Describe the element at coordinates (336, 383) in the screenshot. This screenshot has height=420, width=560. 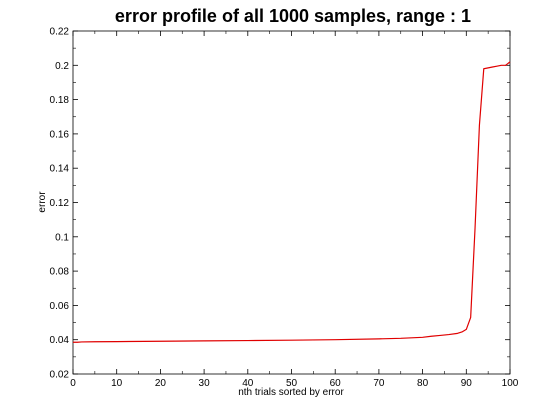
I see `x-tick-label: 60` at that location.